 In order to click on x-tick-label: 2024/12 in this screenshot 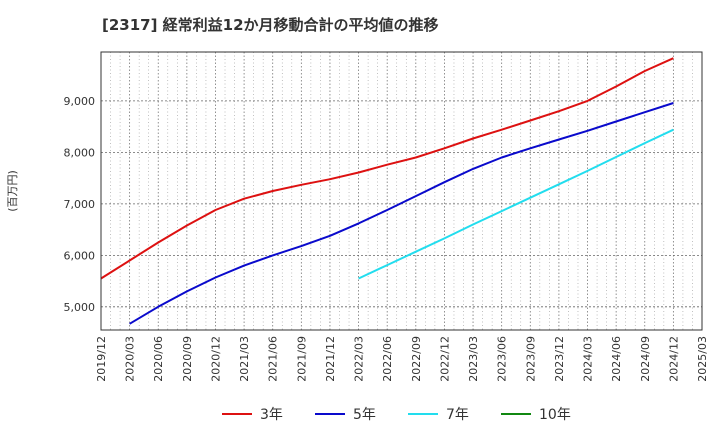, I will do `click(673, 359)`.